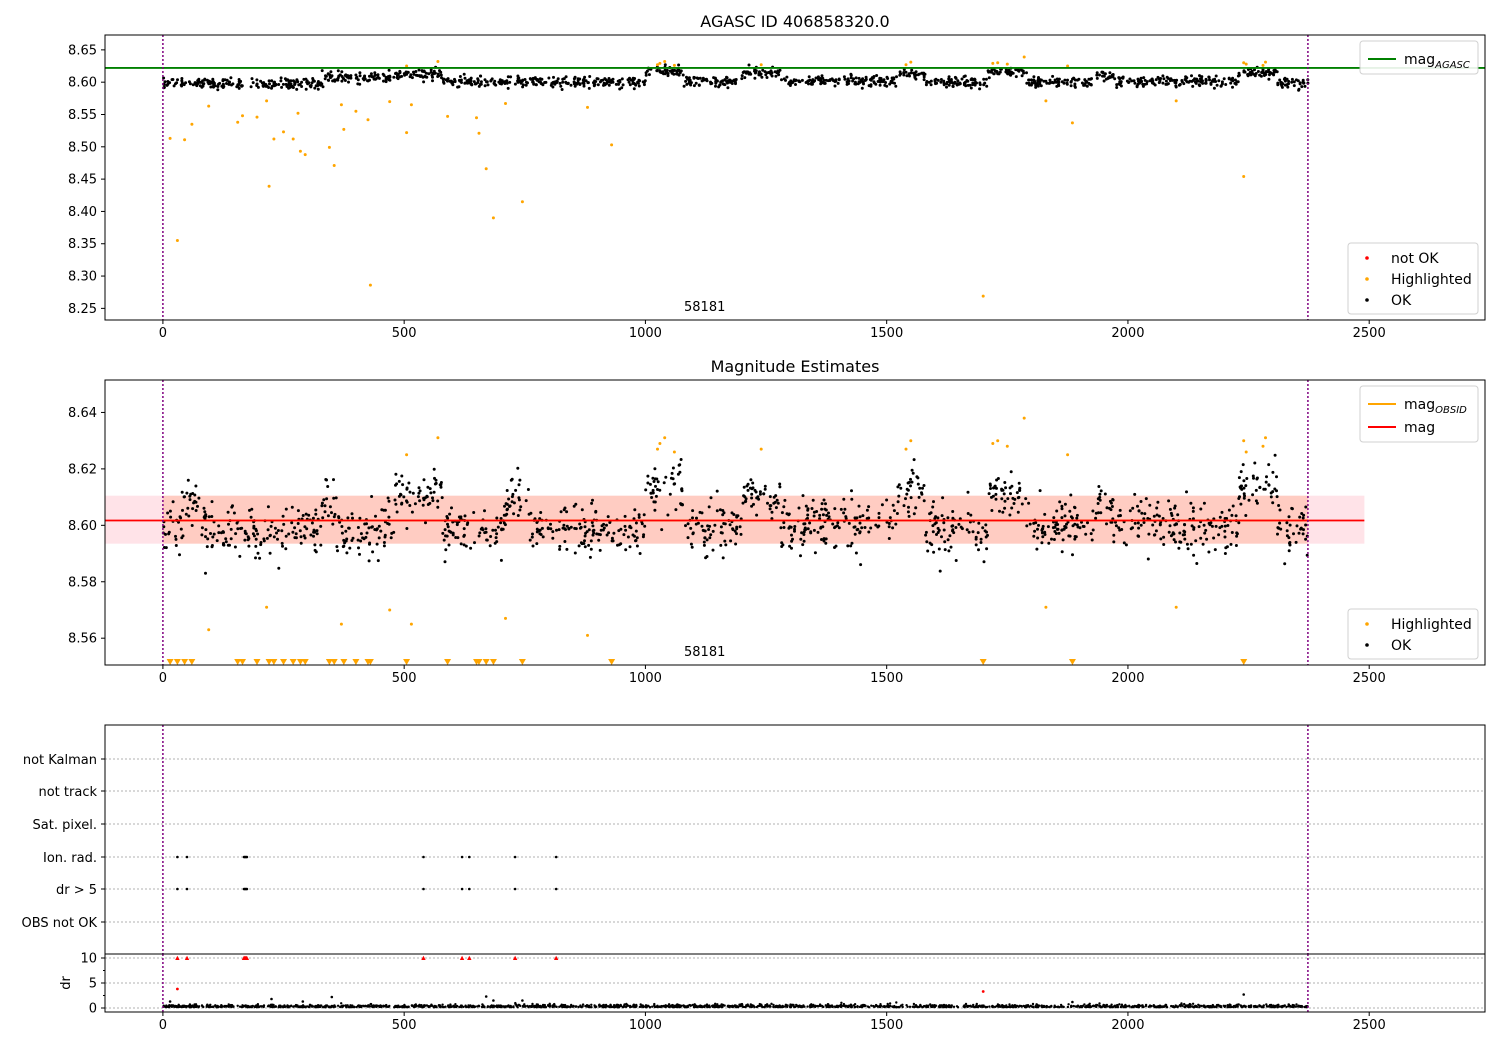 This screenshot has width=1500, height=1050. I want to click on dr-axis-label: dr, so click(66, 983).